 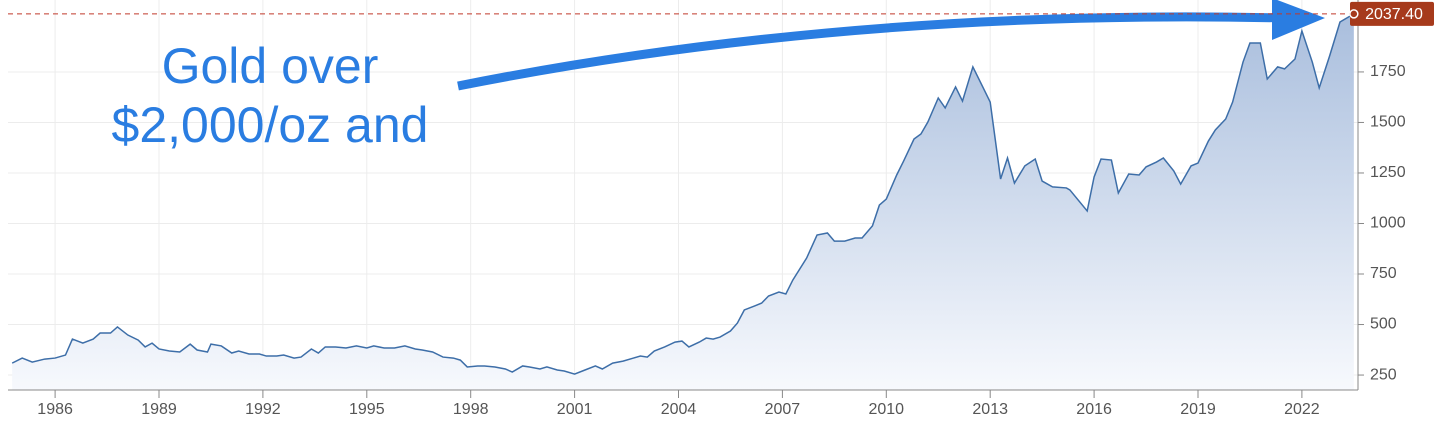 What do you see at coordinates (886, 409) in the screenshot?
I see `x-tick-label: 2010` at bounding box center [886, 409].